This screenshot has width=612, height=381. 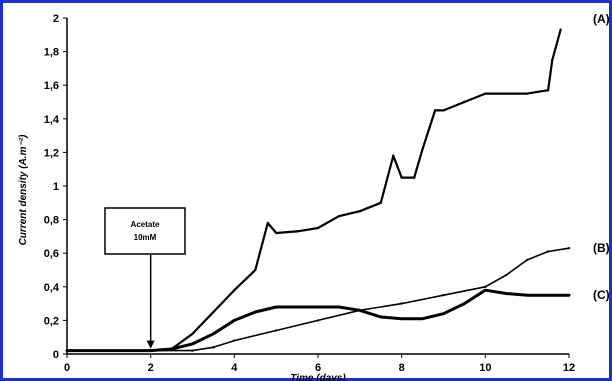 What do you see at coordinates (402, 368) in the screenshot?
I see `x-tick-label: 8` at bounding box center [402, 368].